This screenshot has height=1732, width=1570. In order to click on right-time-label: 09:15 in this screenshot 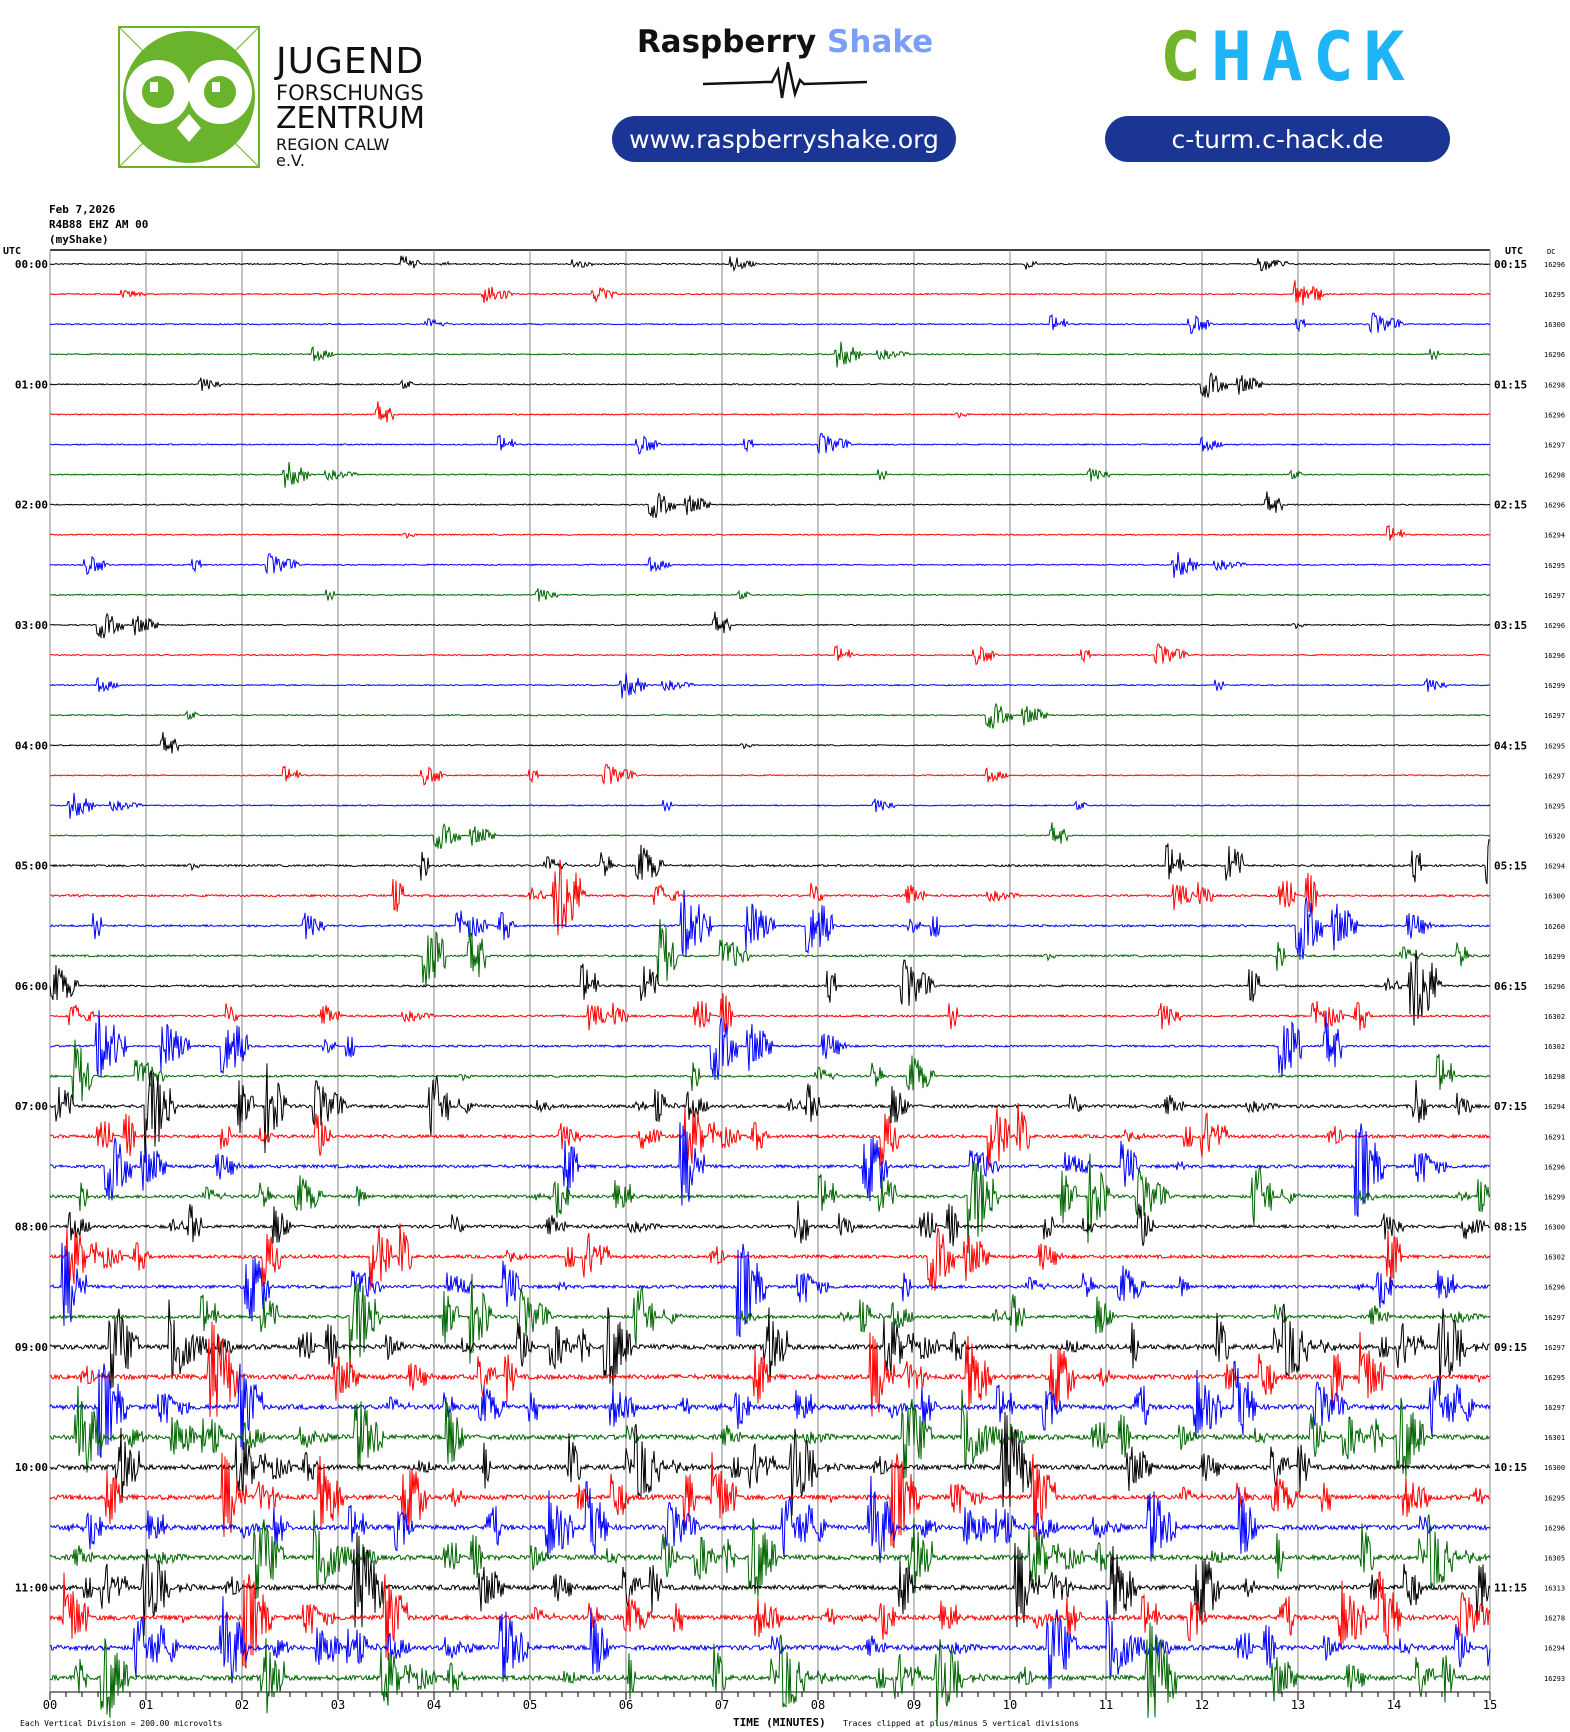, I will do `click(1510, 1347)`.